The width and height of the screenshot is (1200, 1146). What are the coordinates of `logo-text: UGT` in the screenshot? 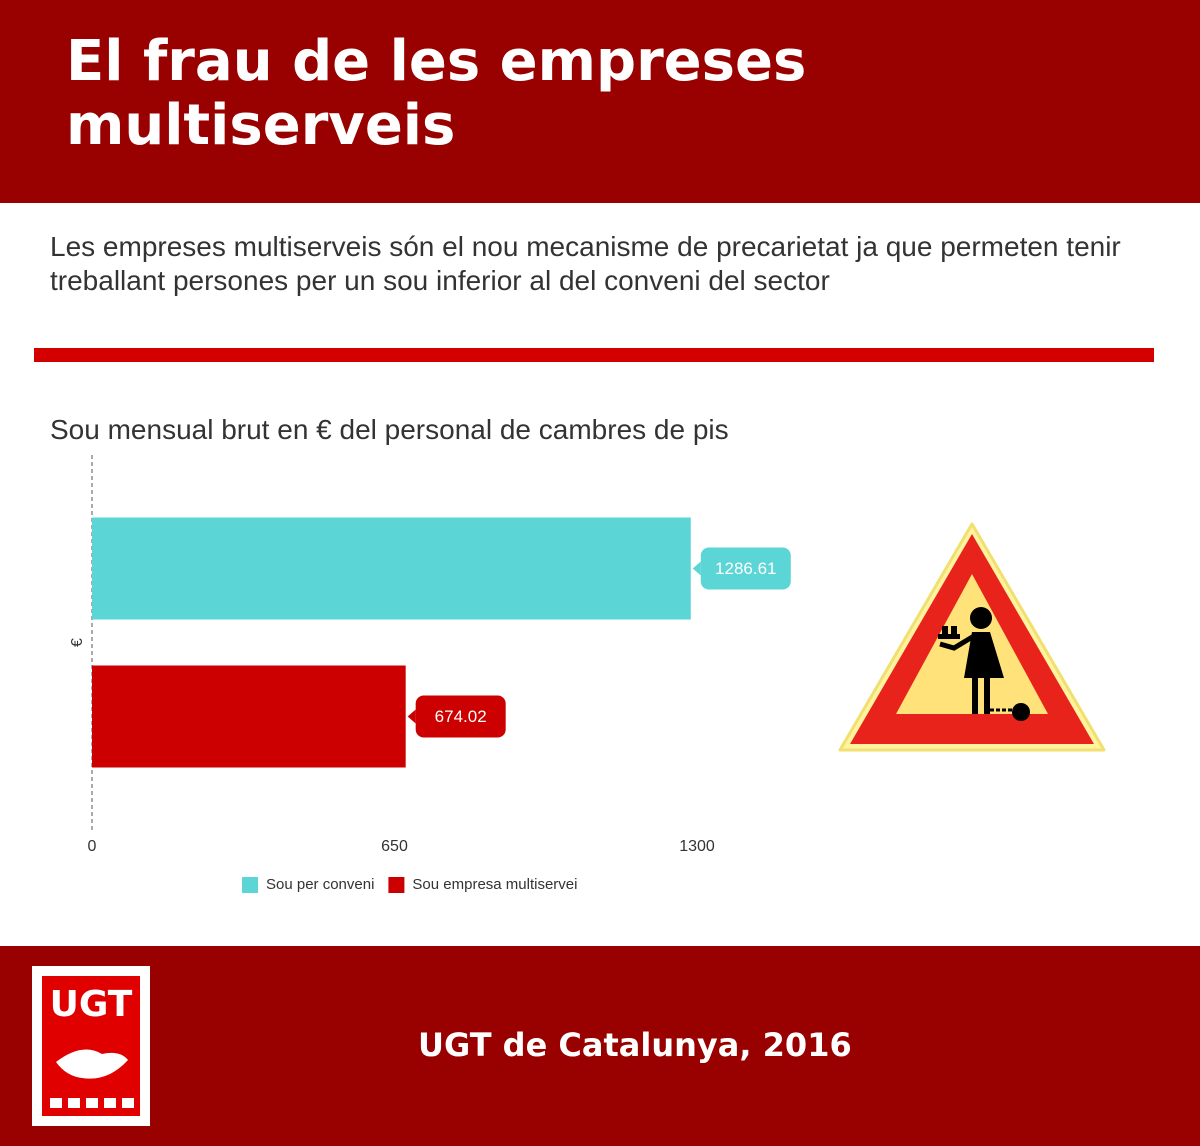 It's located at (91, 1004).